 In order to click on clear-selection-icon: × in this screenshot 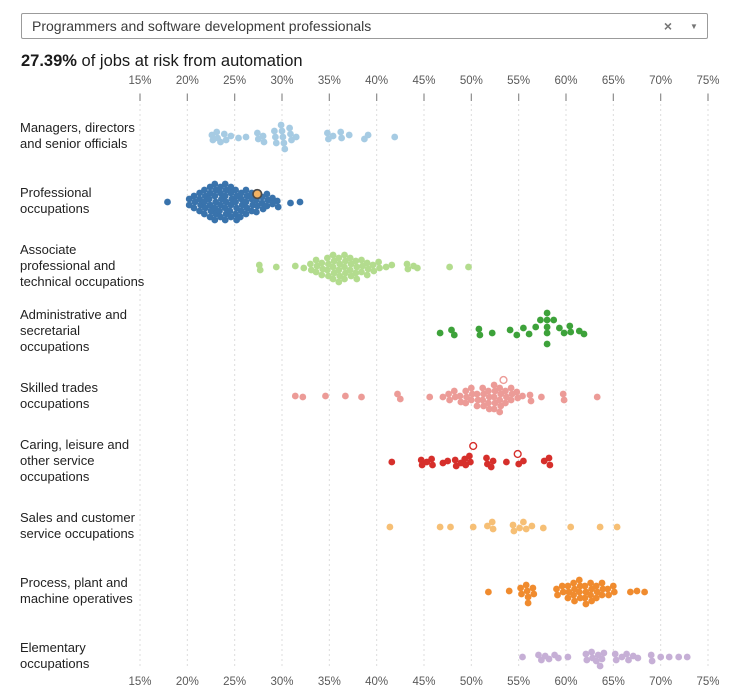, I will do `click(668, 26)`.